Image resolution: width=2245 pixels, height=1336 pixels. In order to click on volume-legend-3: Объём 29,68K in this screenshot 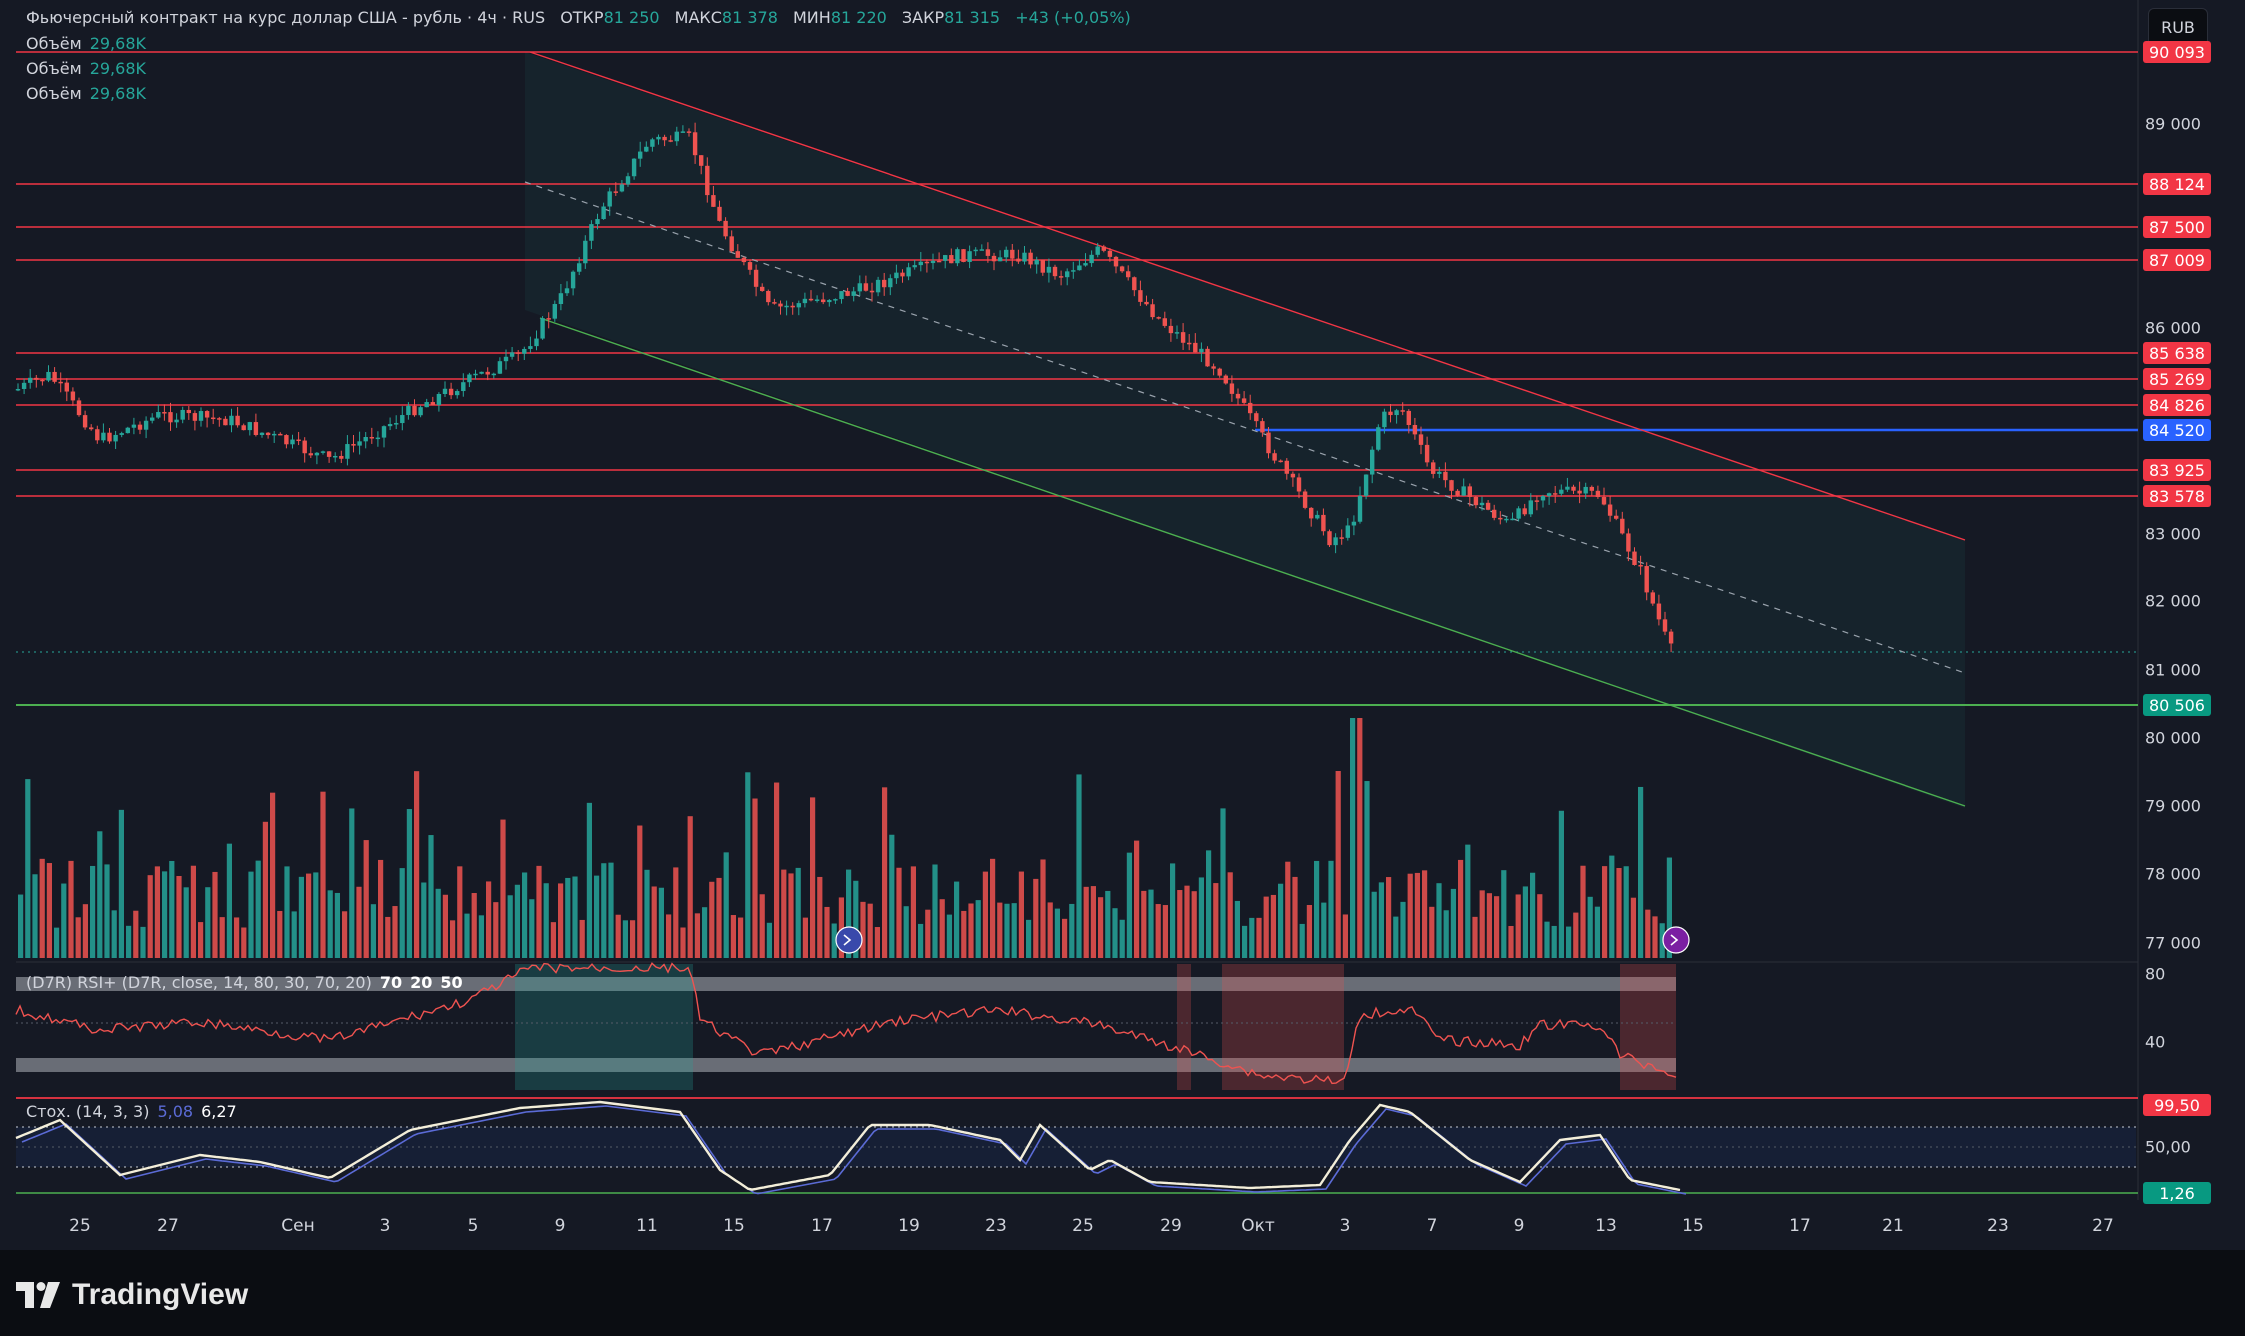, I will do `click(86, 93)`.